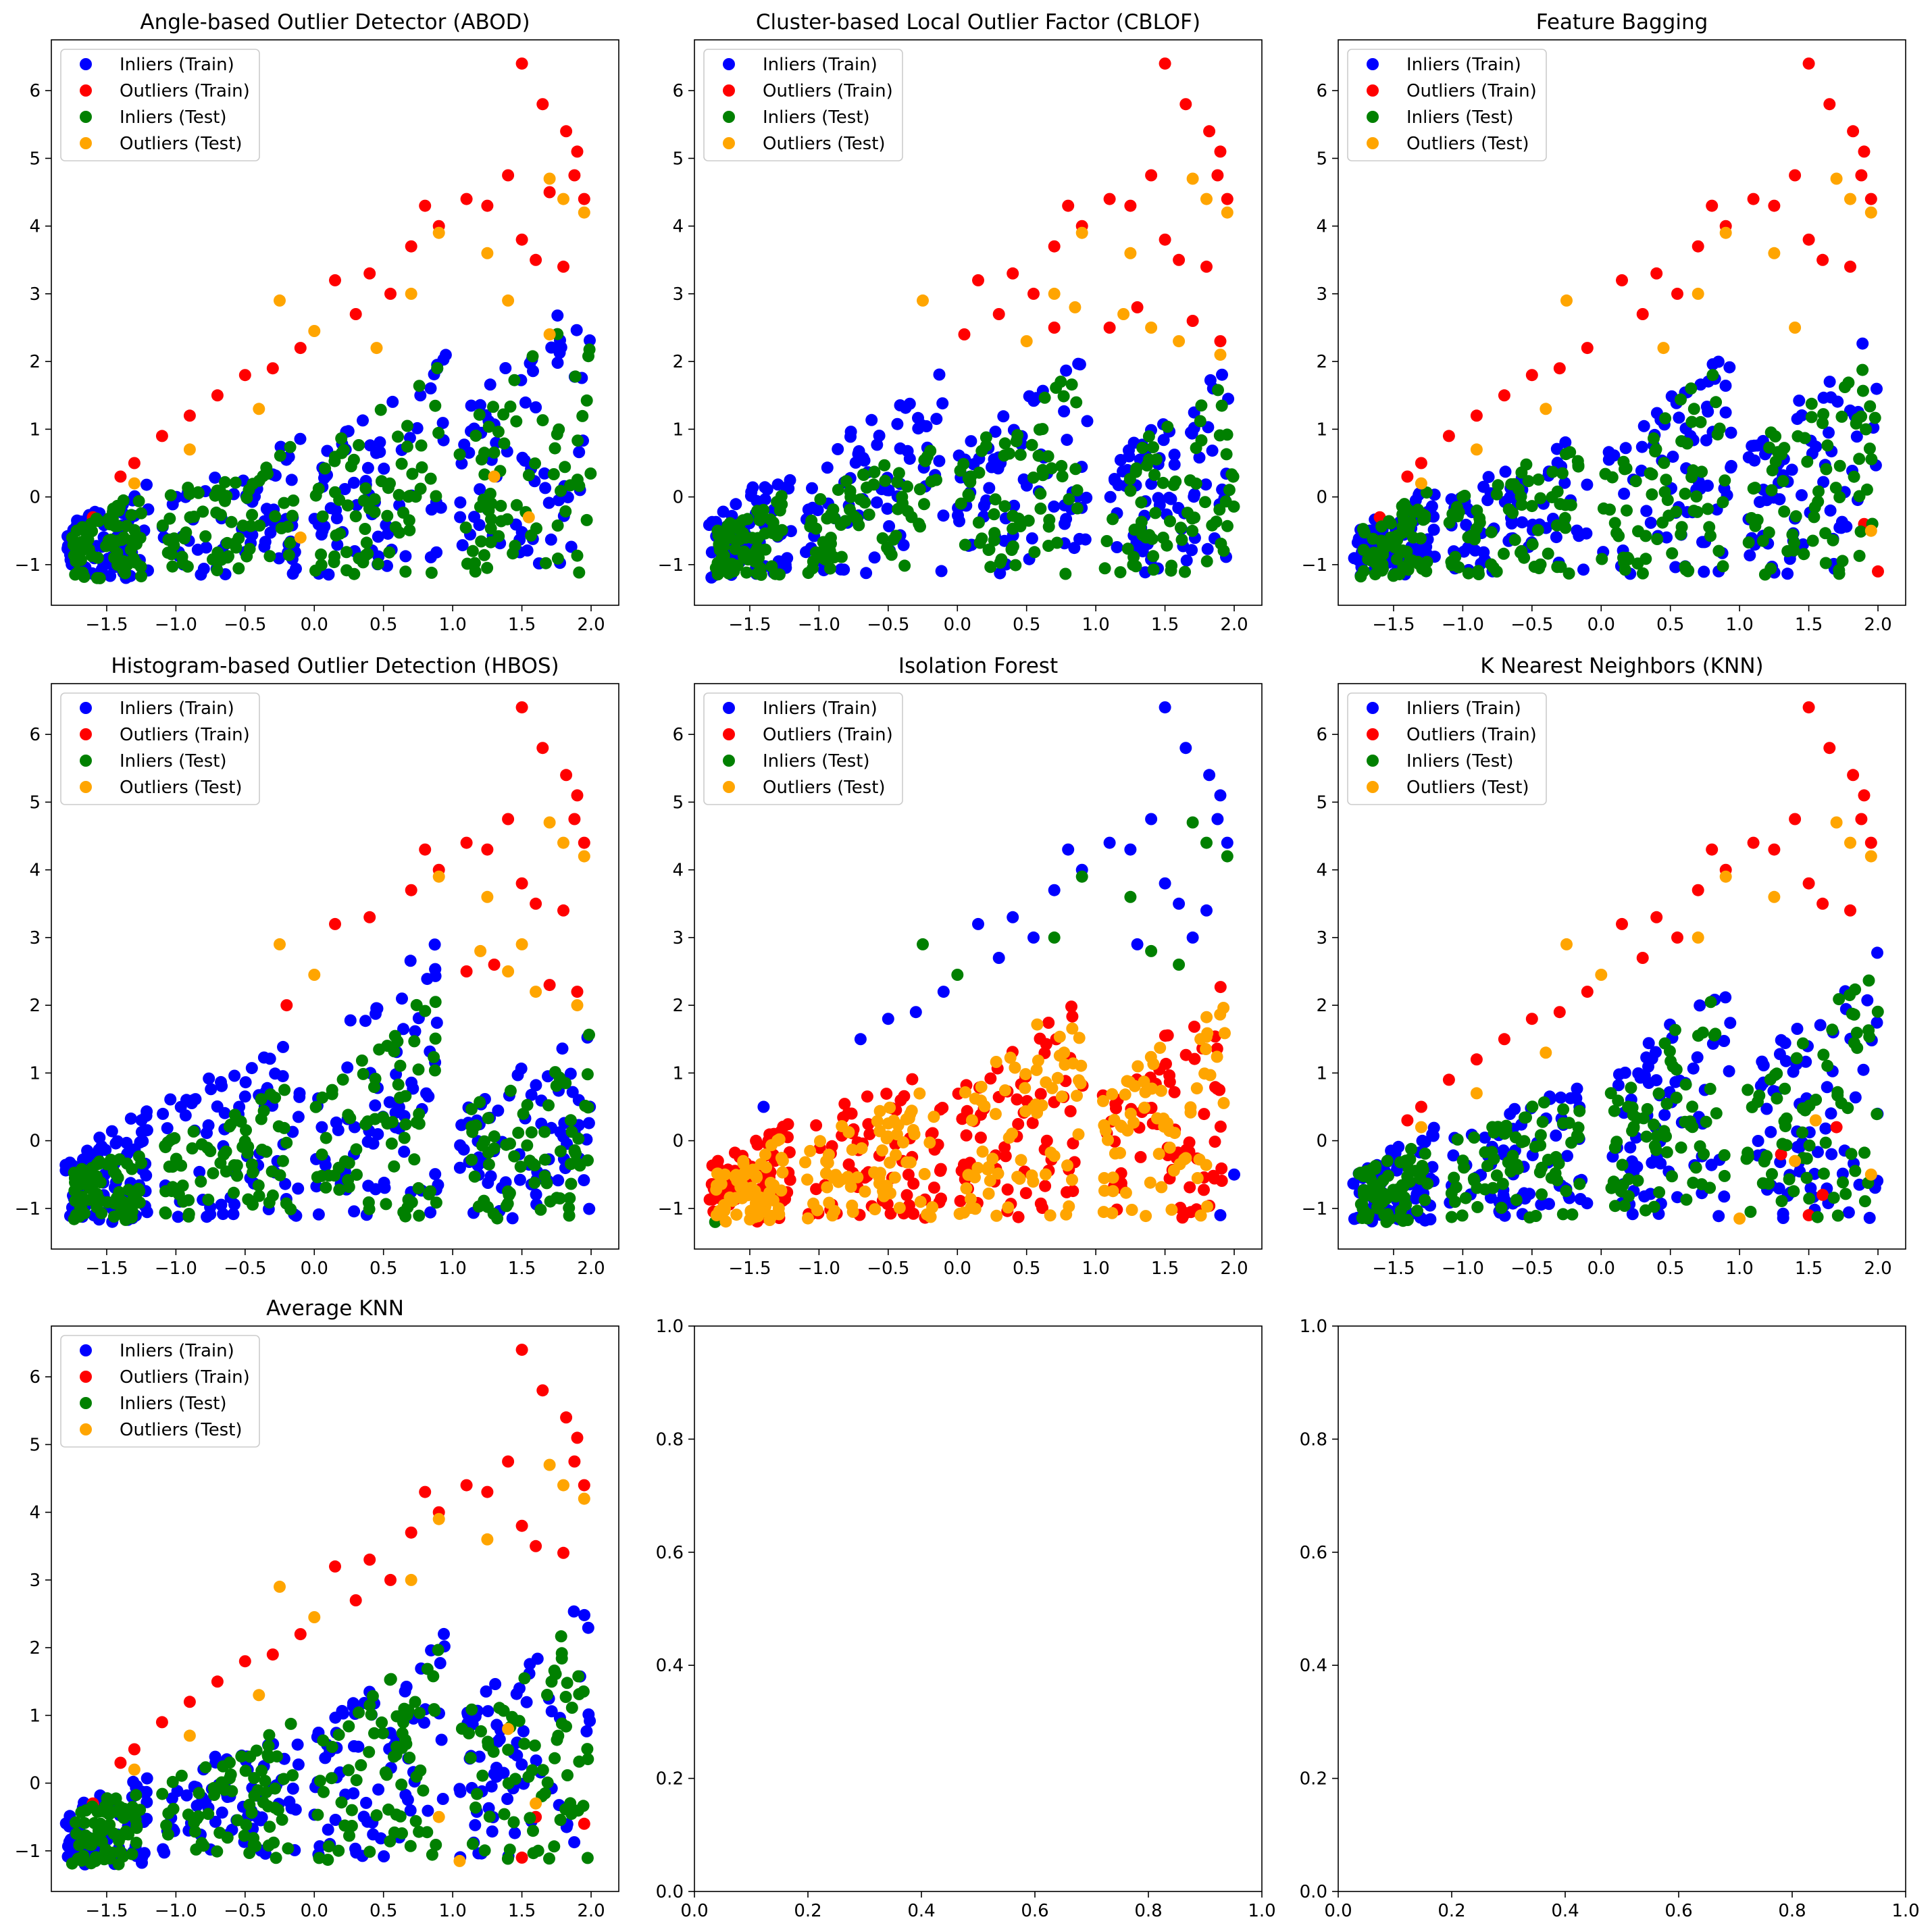 Image resolution: width=1932 pixels, height=1932 pixels. I want to click on x-tick-label: 0.5, so click(1026, 625).